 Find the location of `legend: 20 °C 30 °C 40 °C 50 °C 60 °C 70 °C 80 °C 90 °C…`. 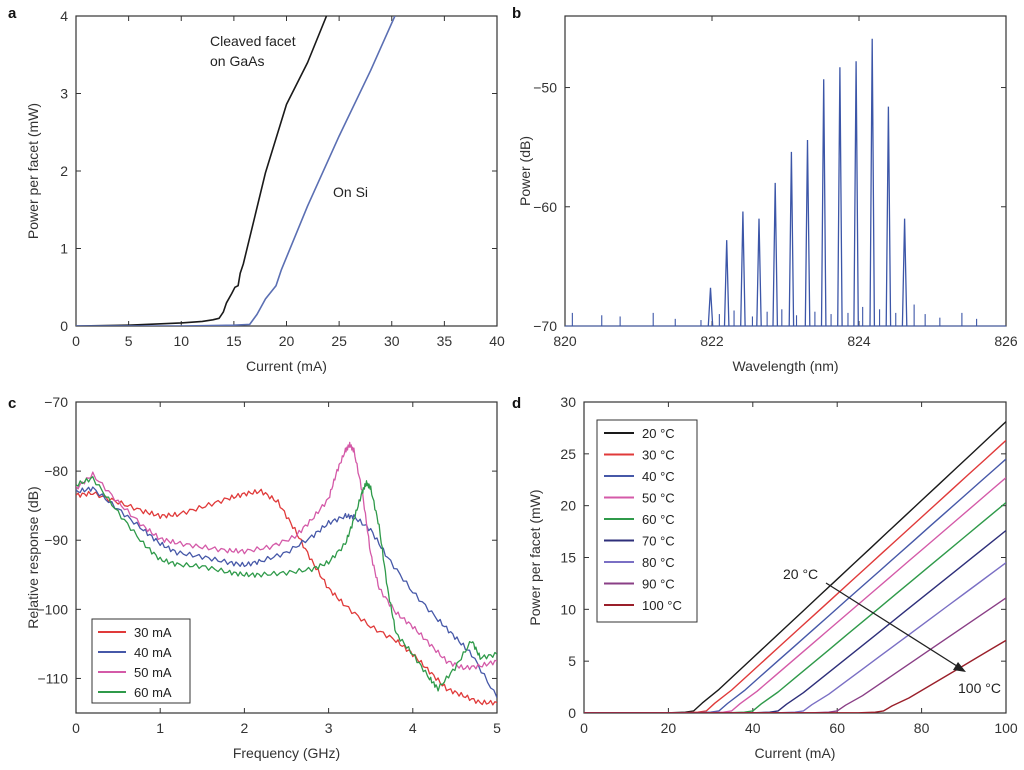

legend: 20 °C 30 °C 40 °C 50 °C 60 °C 70 °C 80 °C 90 °C… is located at coordinates (647, 521).